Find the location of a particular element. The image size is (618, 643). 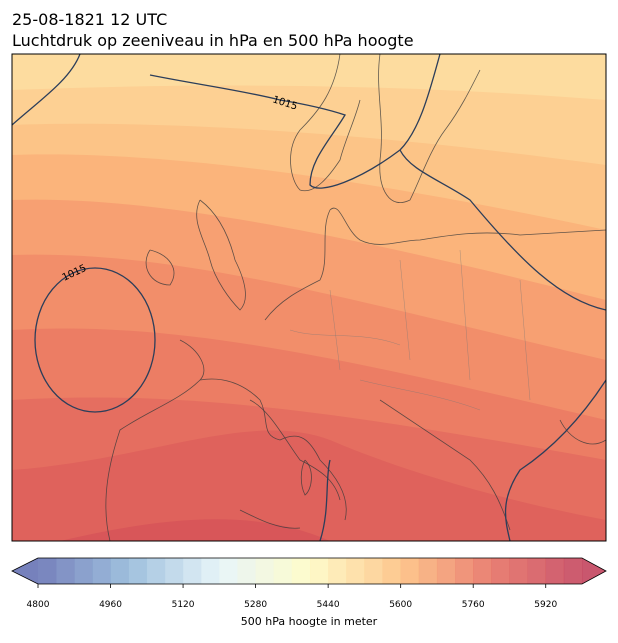

colorbar-tick-label: 5280 is located at coordinates (255, 605).